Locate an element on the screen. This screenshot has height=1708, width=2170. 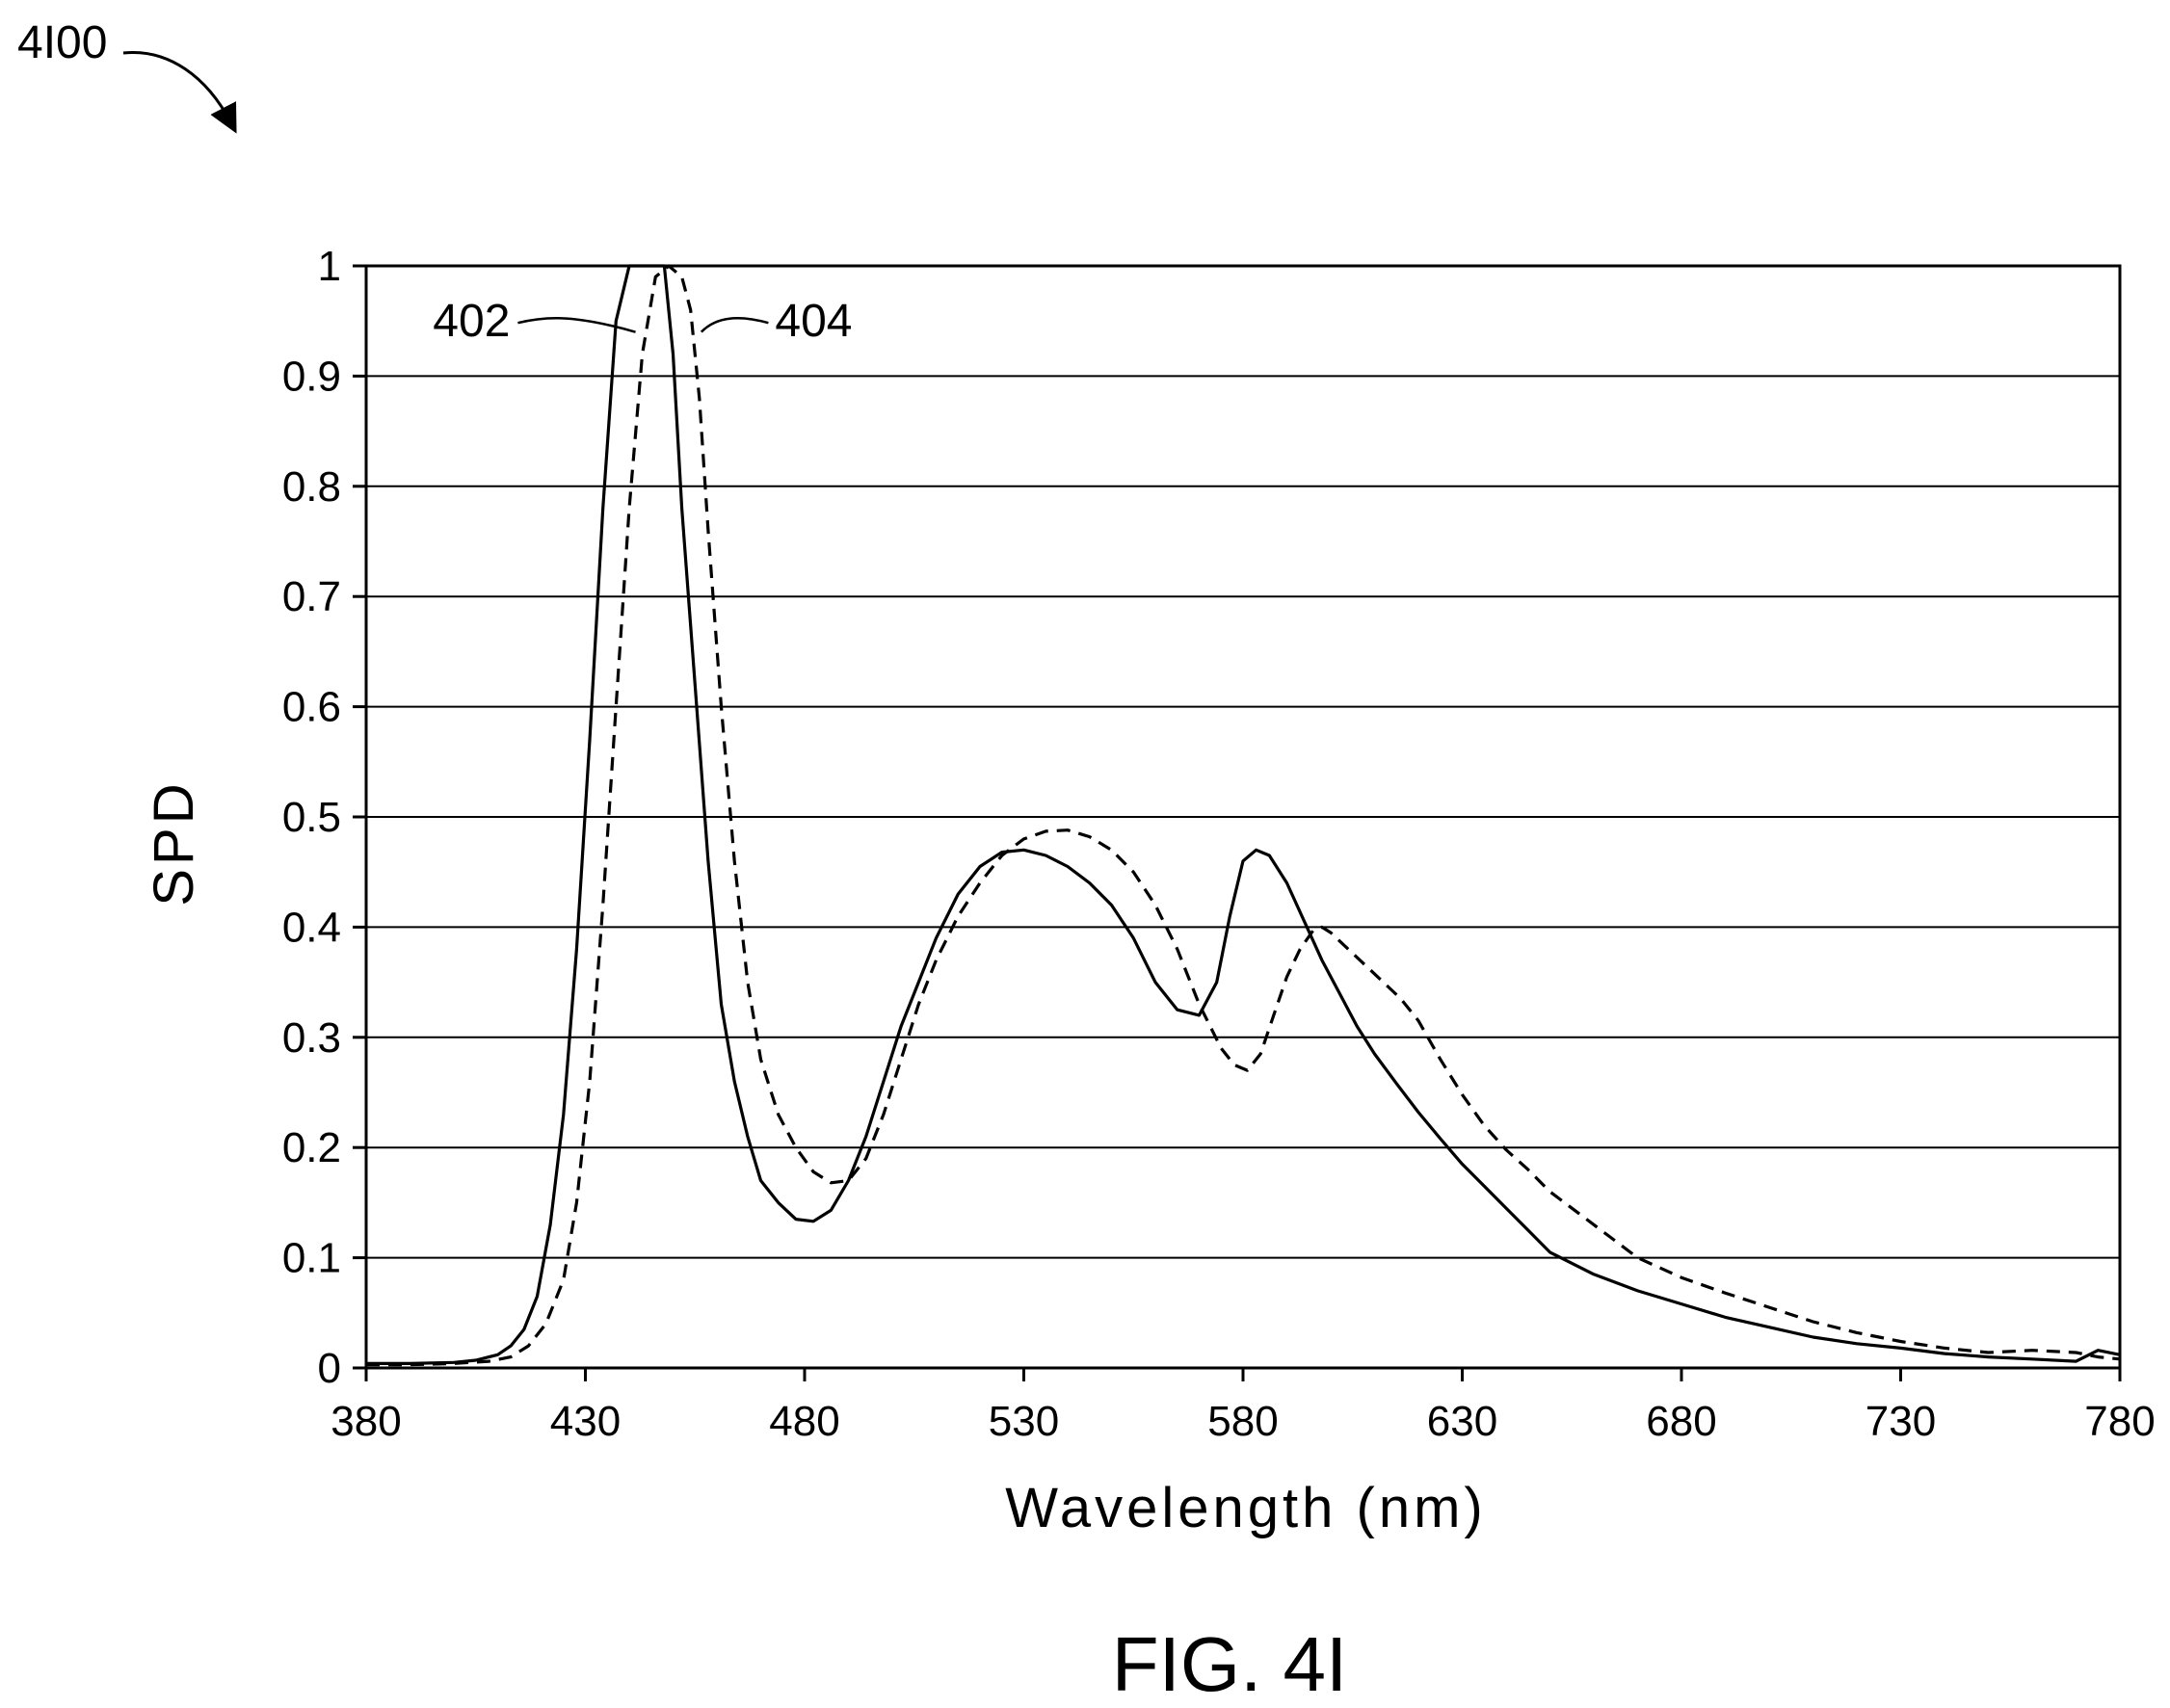
callout-label-404: 404 is located at coordinates (813, 321).